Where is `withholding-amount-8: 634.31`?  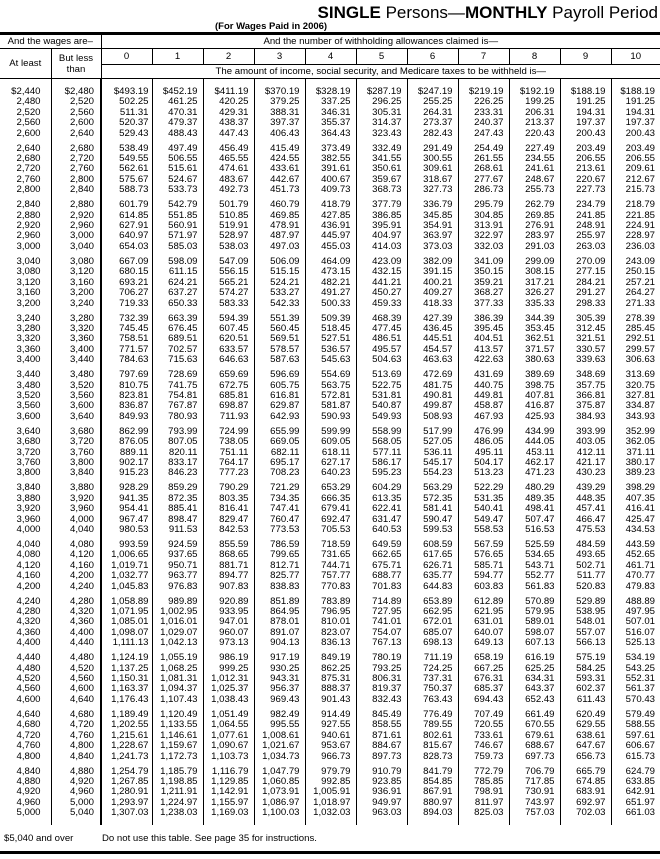 withholding-amount-8: 634.31 is located at coordinates (534, 679).